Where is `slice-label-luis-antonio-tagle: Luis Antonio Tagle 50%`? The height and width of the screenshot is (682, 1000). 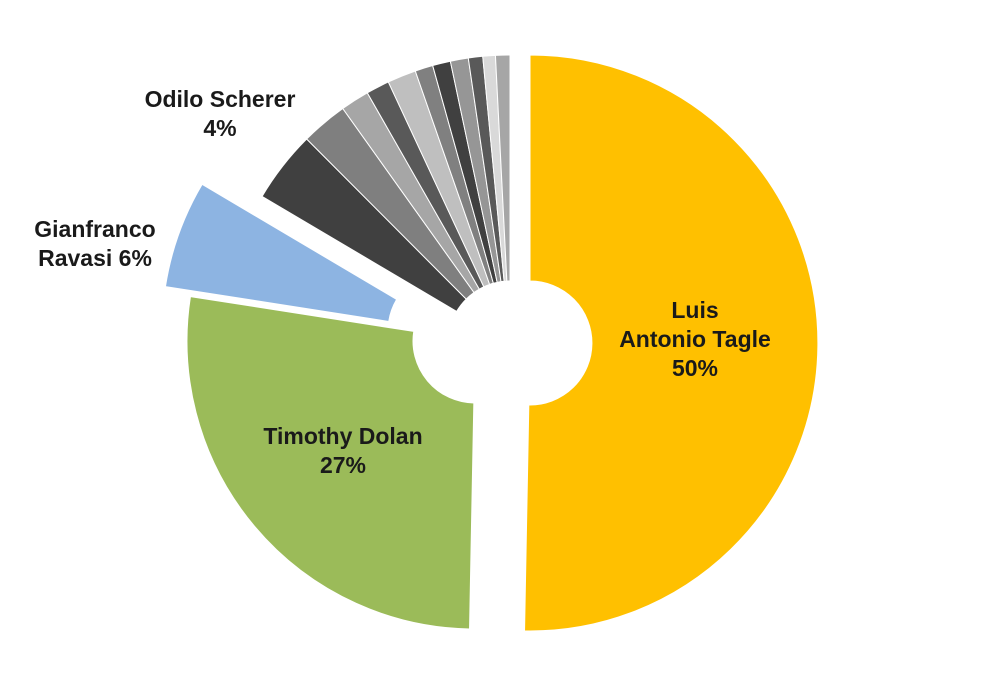 slice-label-luis-antonio-tagle: Luis Antonio Tagle 50% is located at coordinates (695, 339).